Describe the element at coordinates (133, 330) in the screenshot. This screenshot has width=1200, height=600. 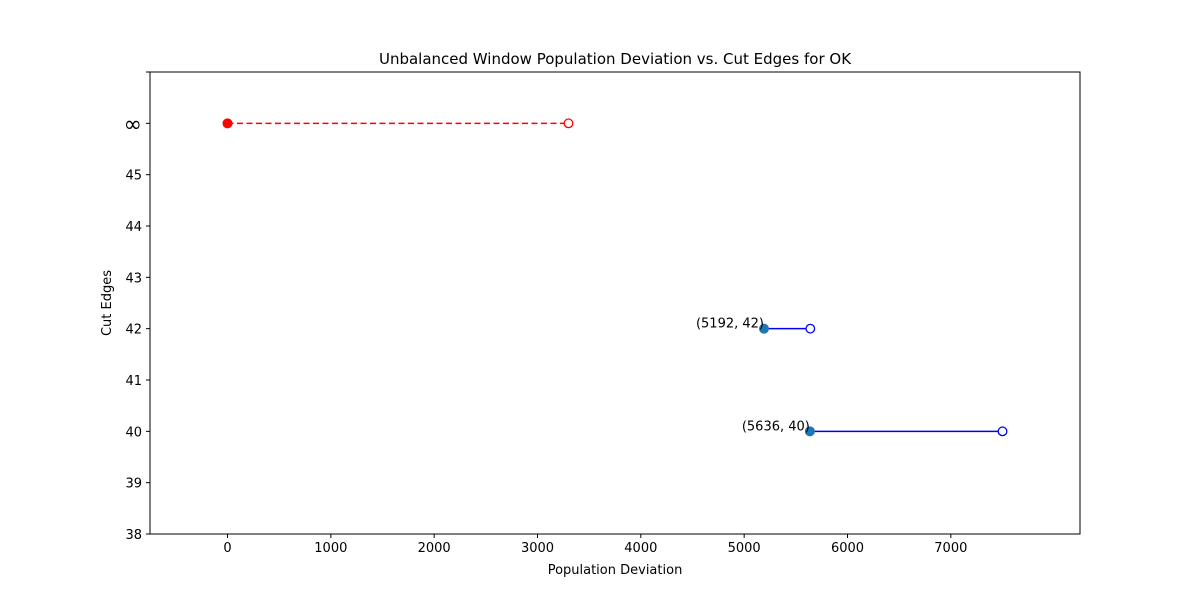
I see `y-tick-label: 42` at that location.